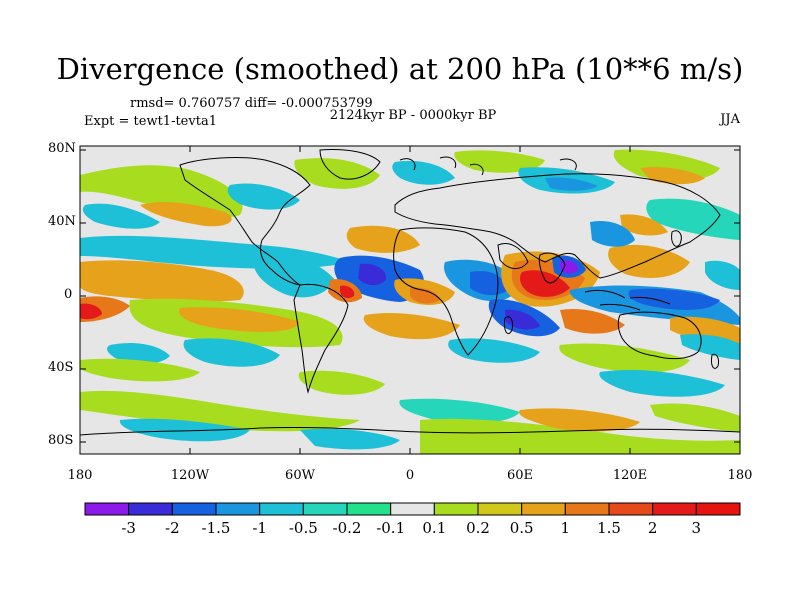  What do you see at coordinates (172, 528) in the screenshot?
I see `colorbar-label: -2` at bounding box center [172, 528].